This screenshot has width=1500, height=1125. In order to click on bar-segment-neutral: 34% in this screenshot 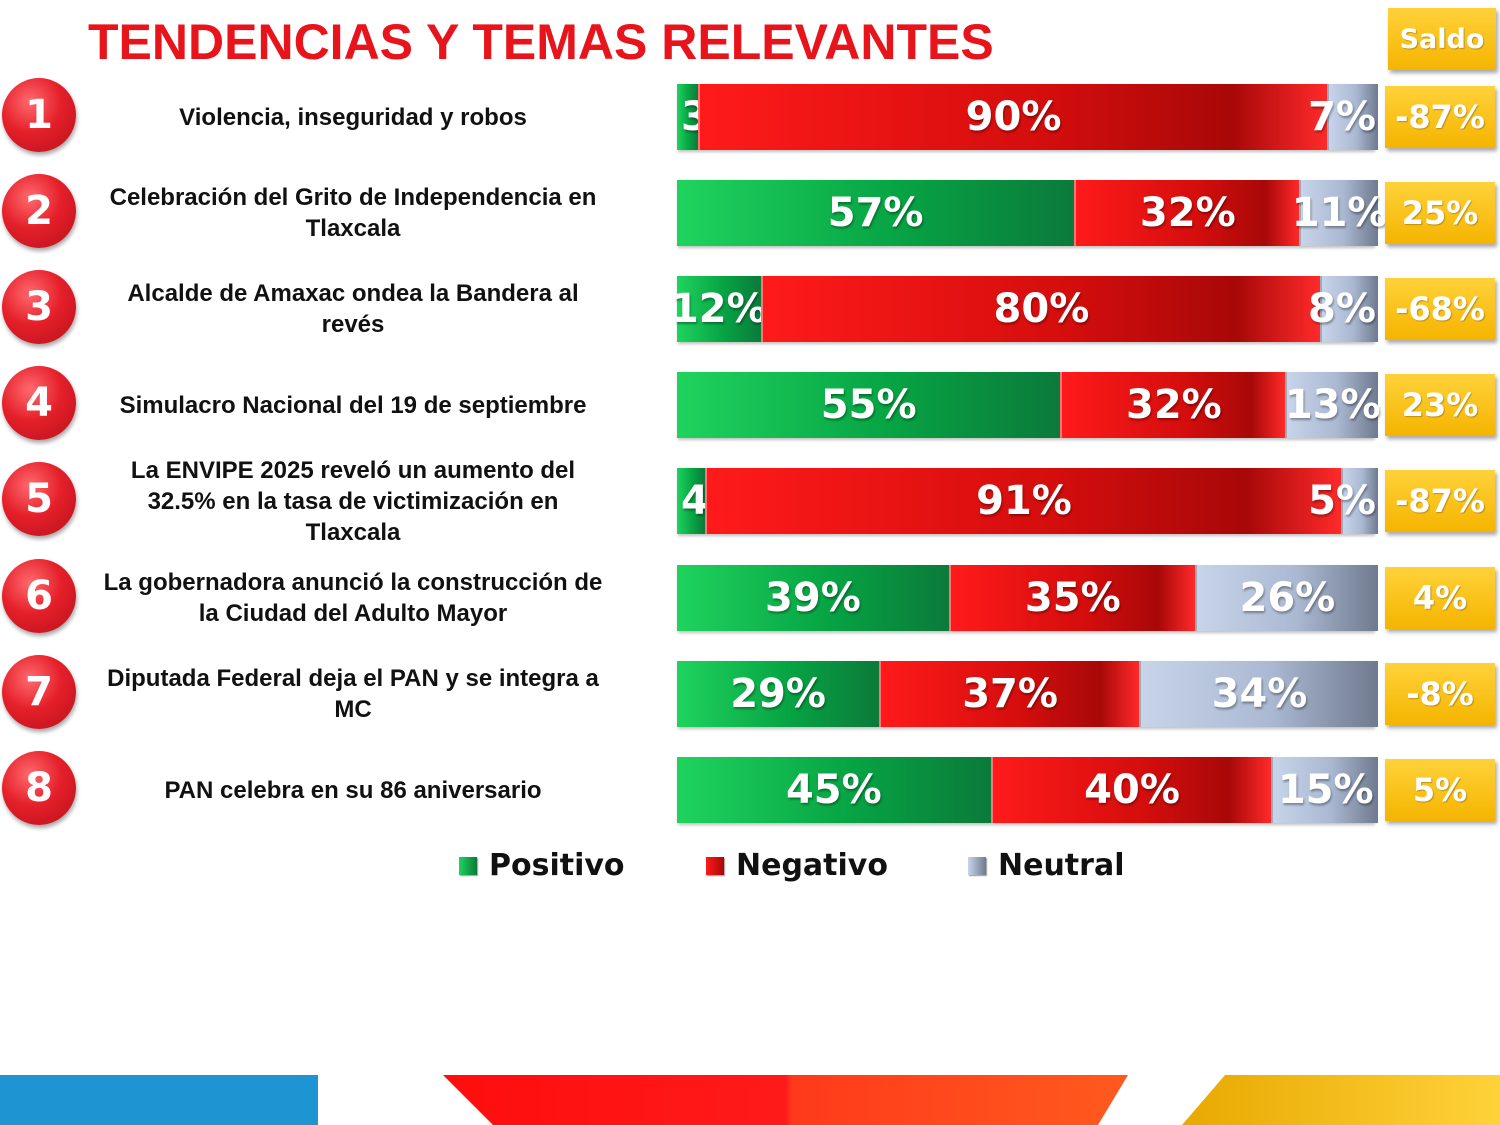, I will do `click(1258, 694)`.